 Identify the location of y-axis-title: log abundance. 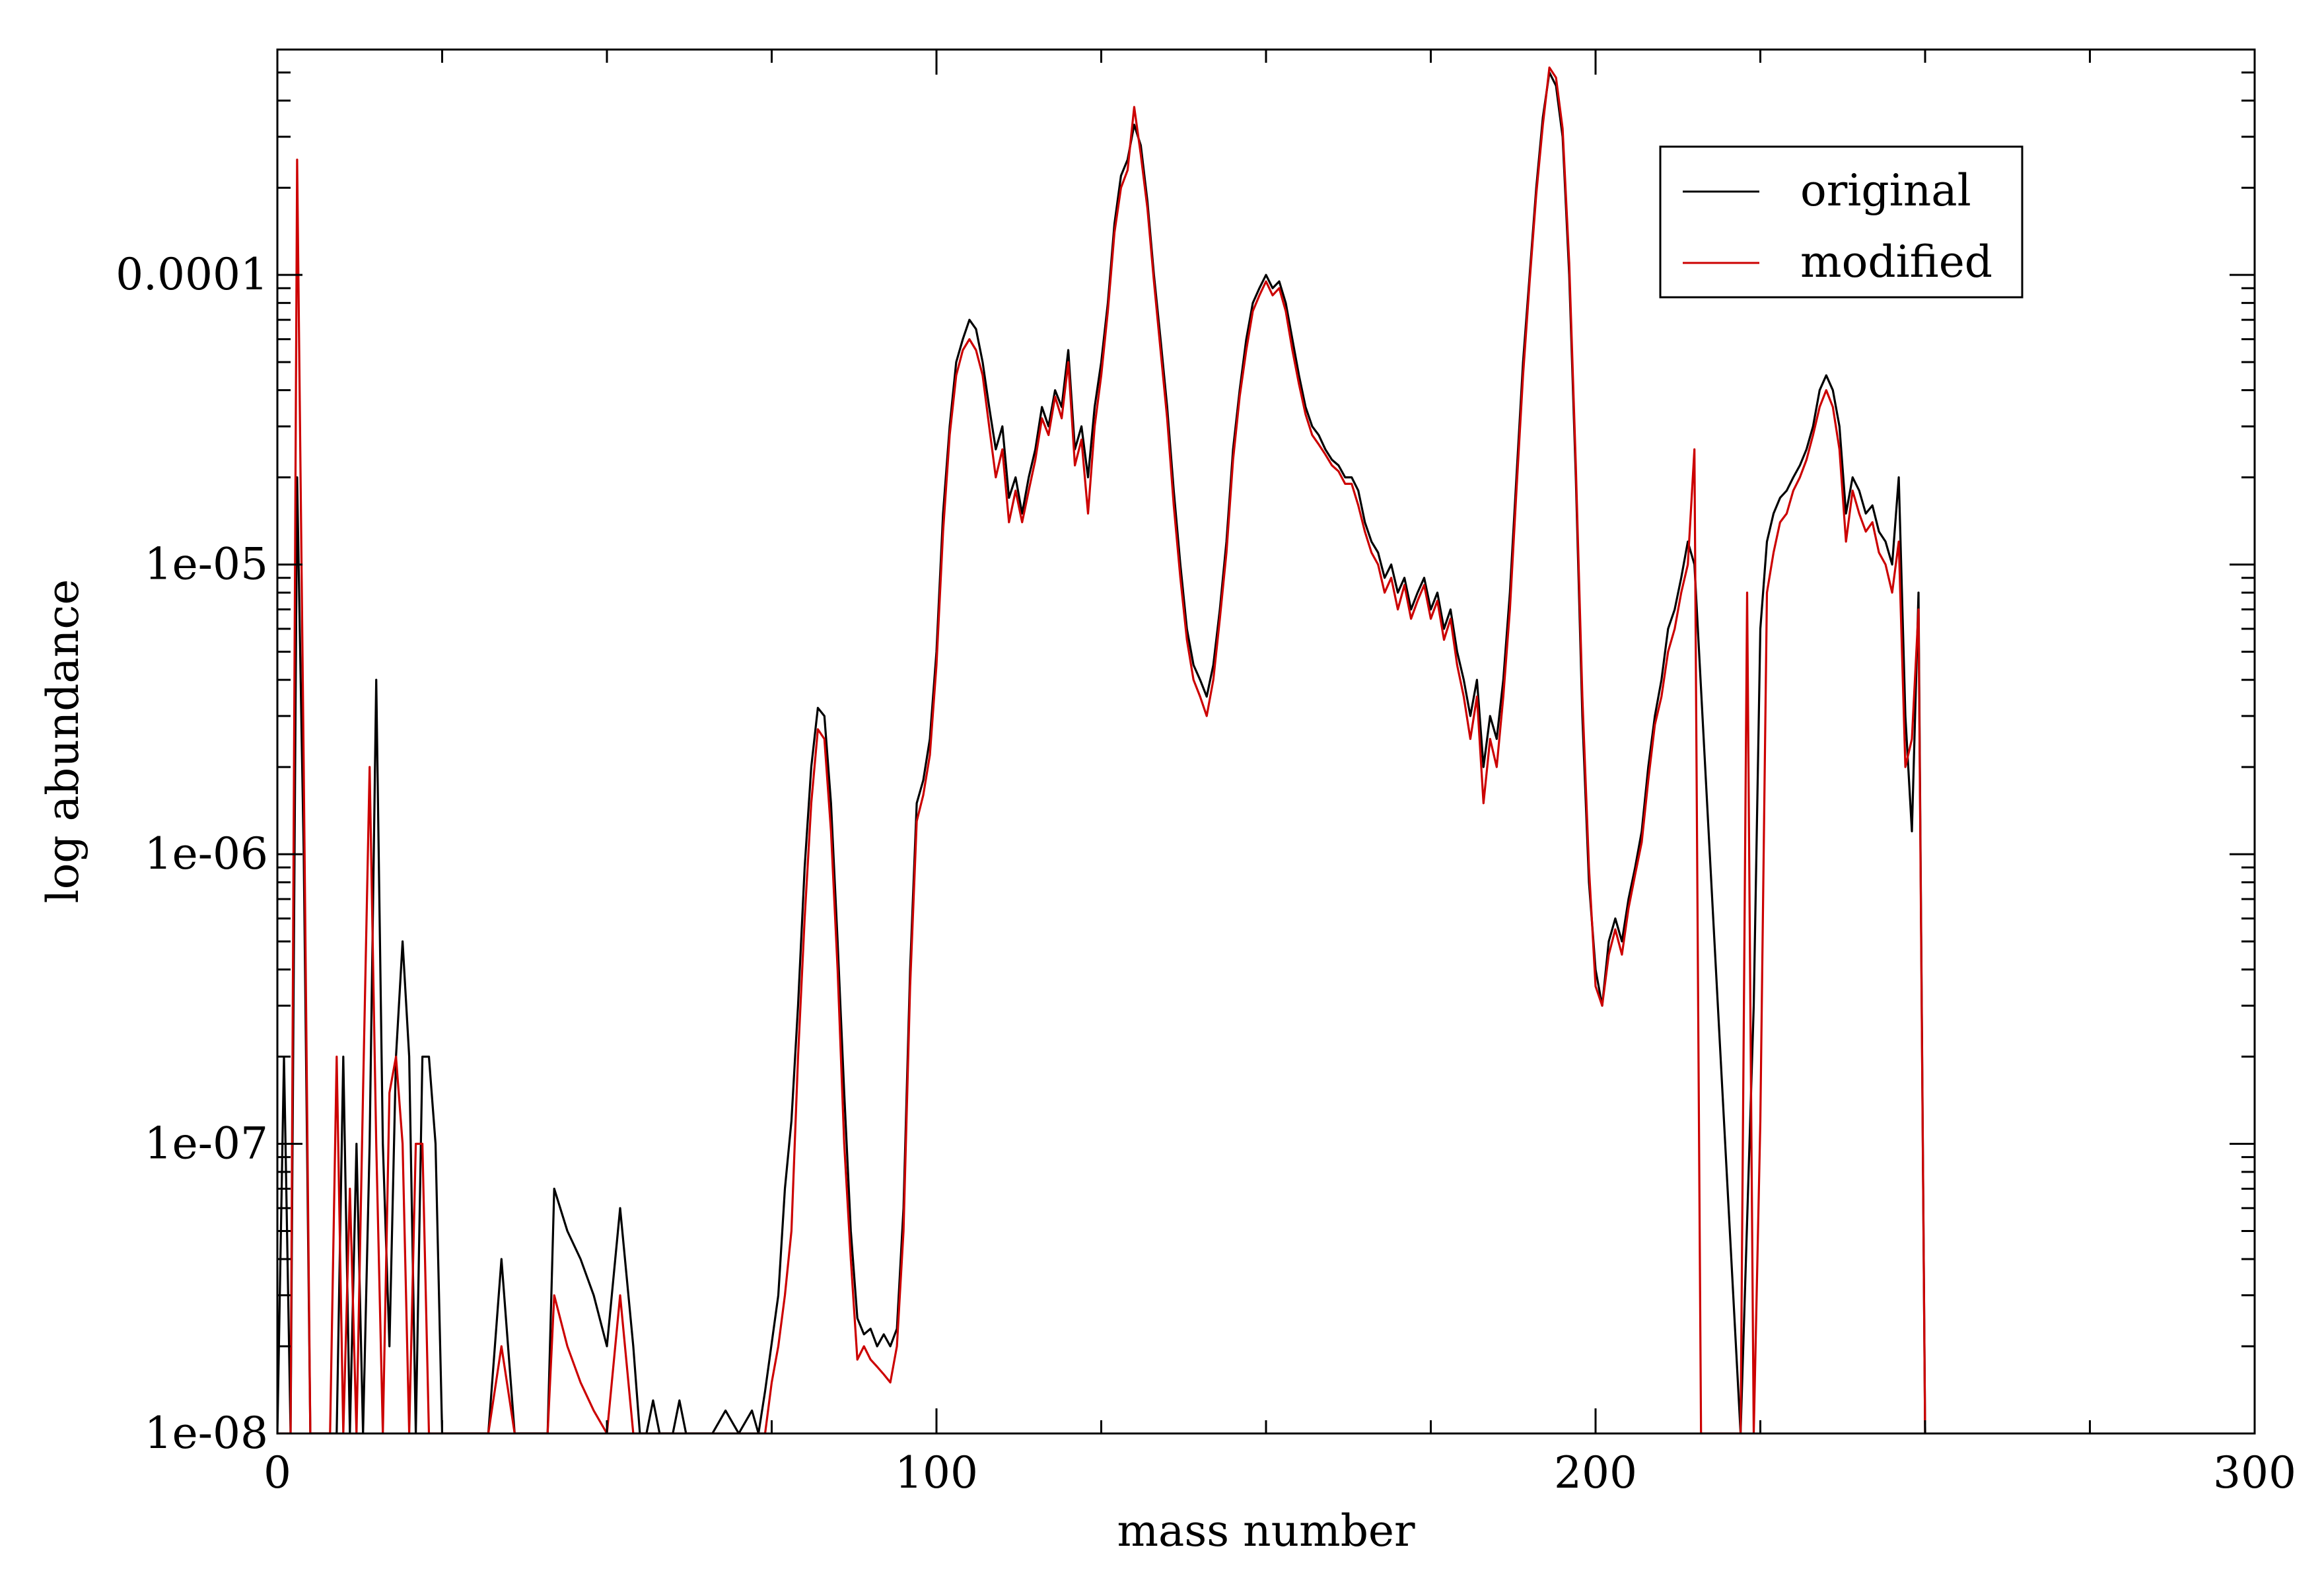
(63, 741).